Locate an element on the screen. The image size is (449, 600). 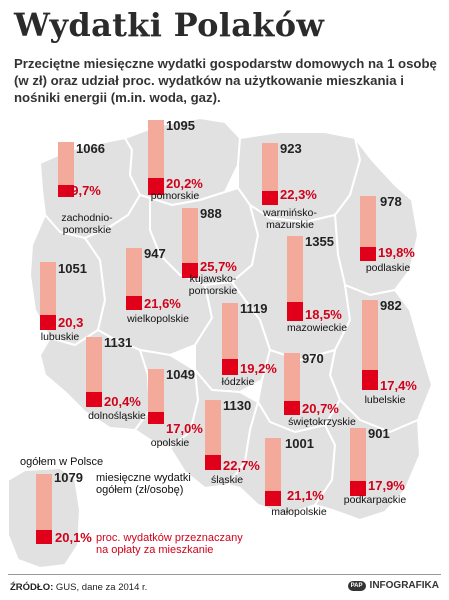
region-bar-share-lodzkie is located at coordinates (230, 367).